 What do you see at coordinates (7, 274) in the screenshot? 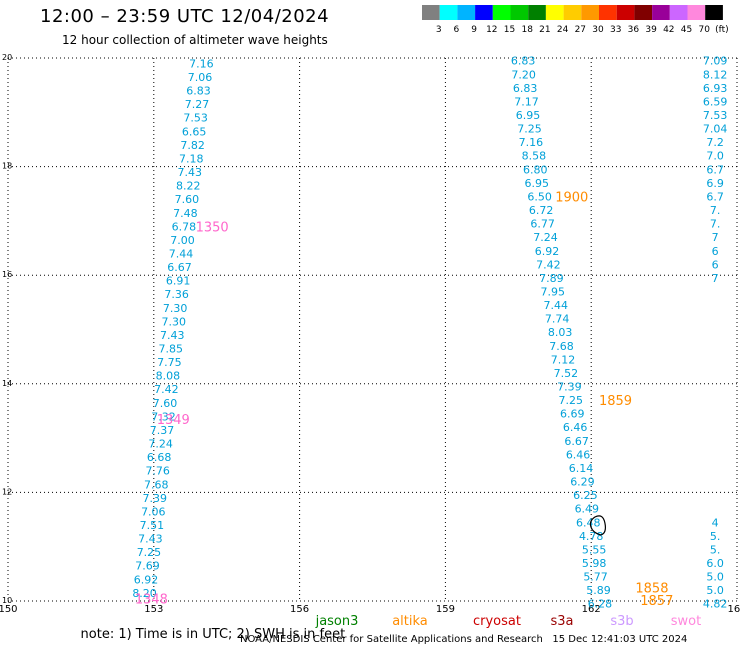
I see `y-tick-label: 16` at bounding box center [7, 274].